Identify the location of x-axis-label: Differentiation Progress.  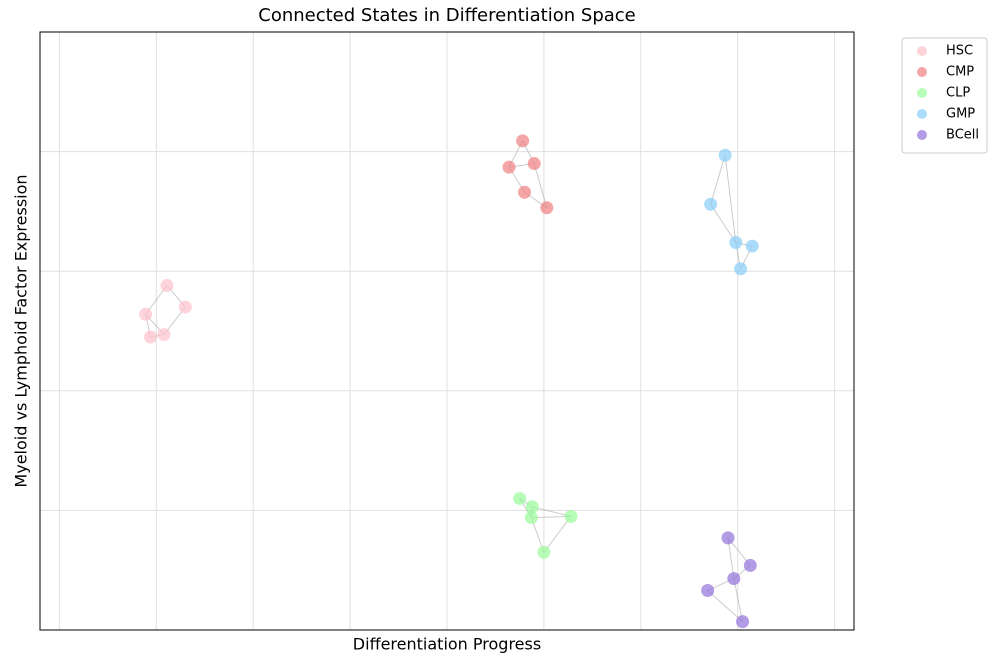
(447, 644).